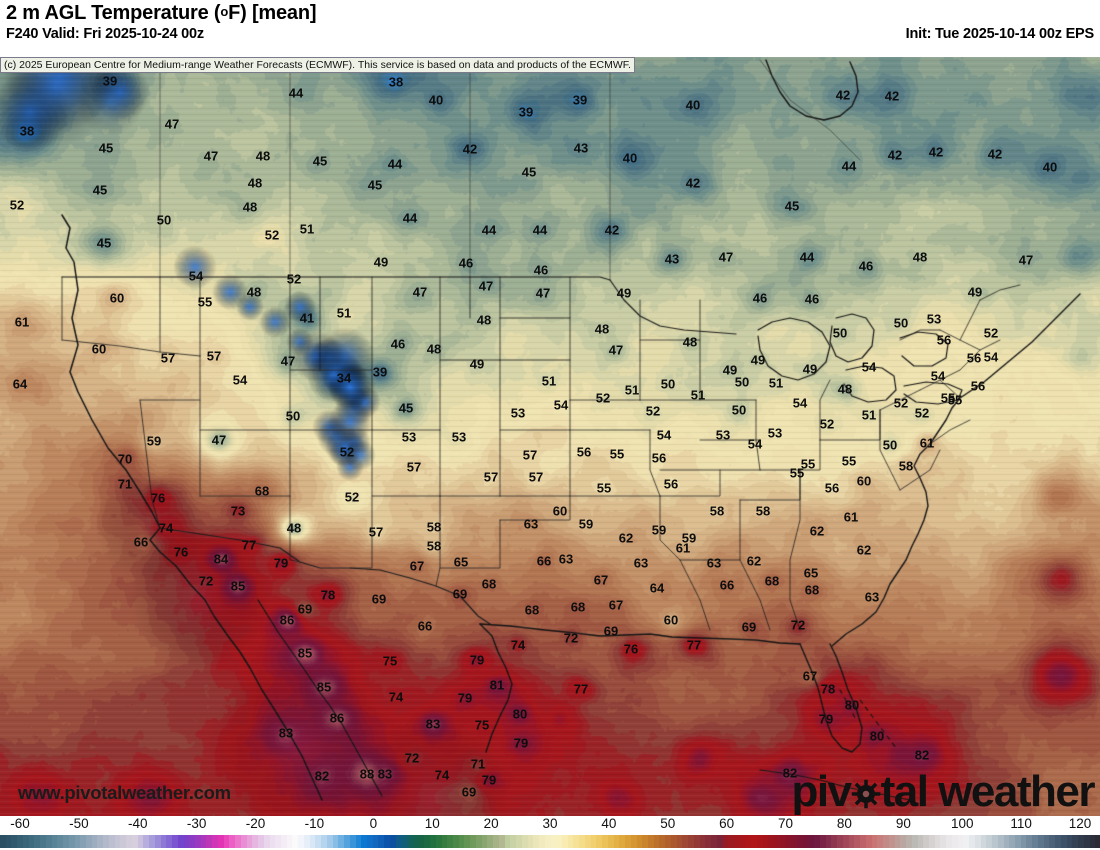 This screenshot has width=1100, height=850. Describe the element at coordinates (224, 11) in the screenshot. I see `degree-symbol: o` at that location.